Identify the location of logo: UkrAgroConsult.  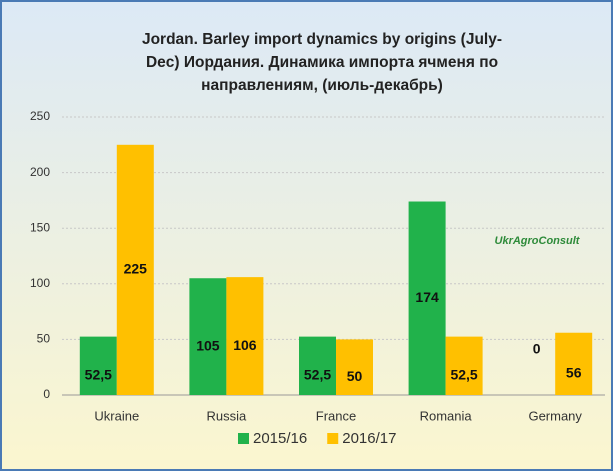
(538, 241).